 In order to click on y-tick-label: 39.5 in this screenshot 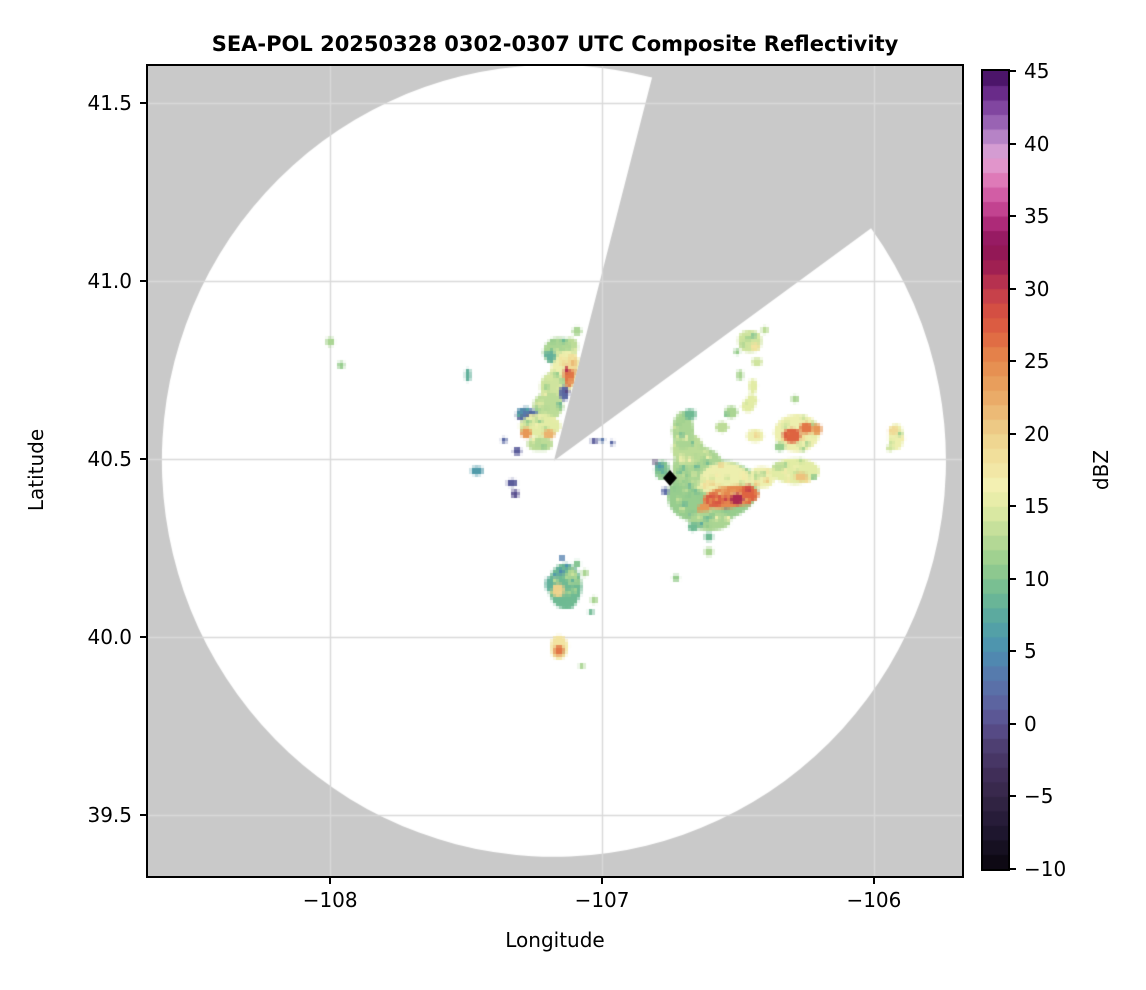, I will do `click(109, 815)`.